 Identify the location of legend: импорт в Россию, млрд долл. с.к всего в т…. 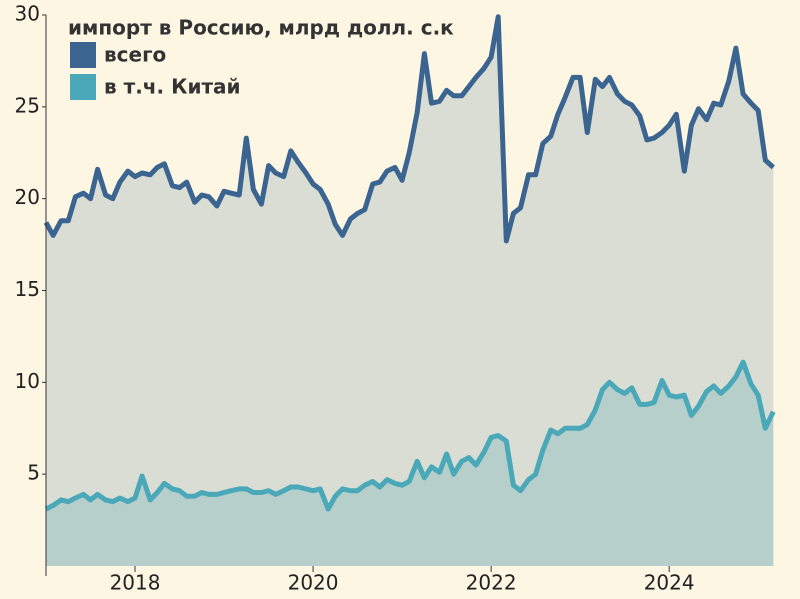
(261, 58).